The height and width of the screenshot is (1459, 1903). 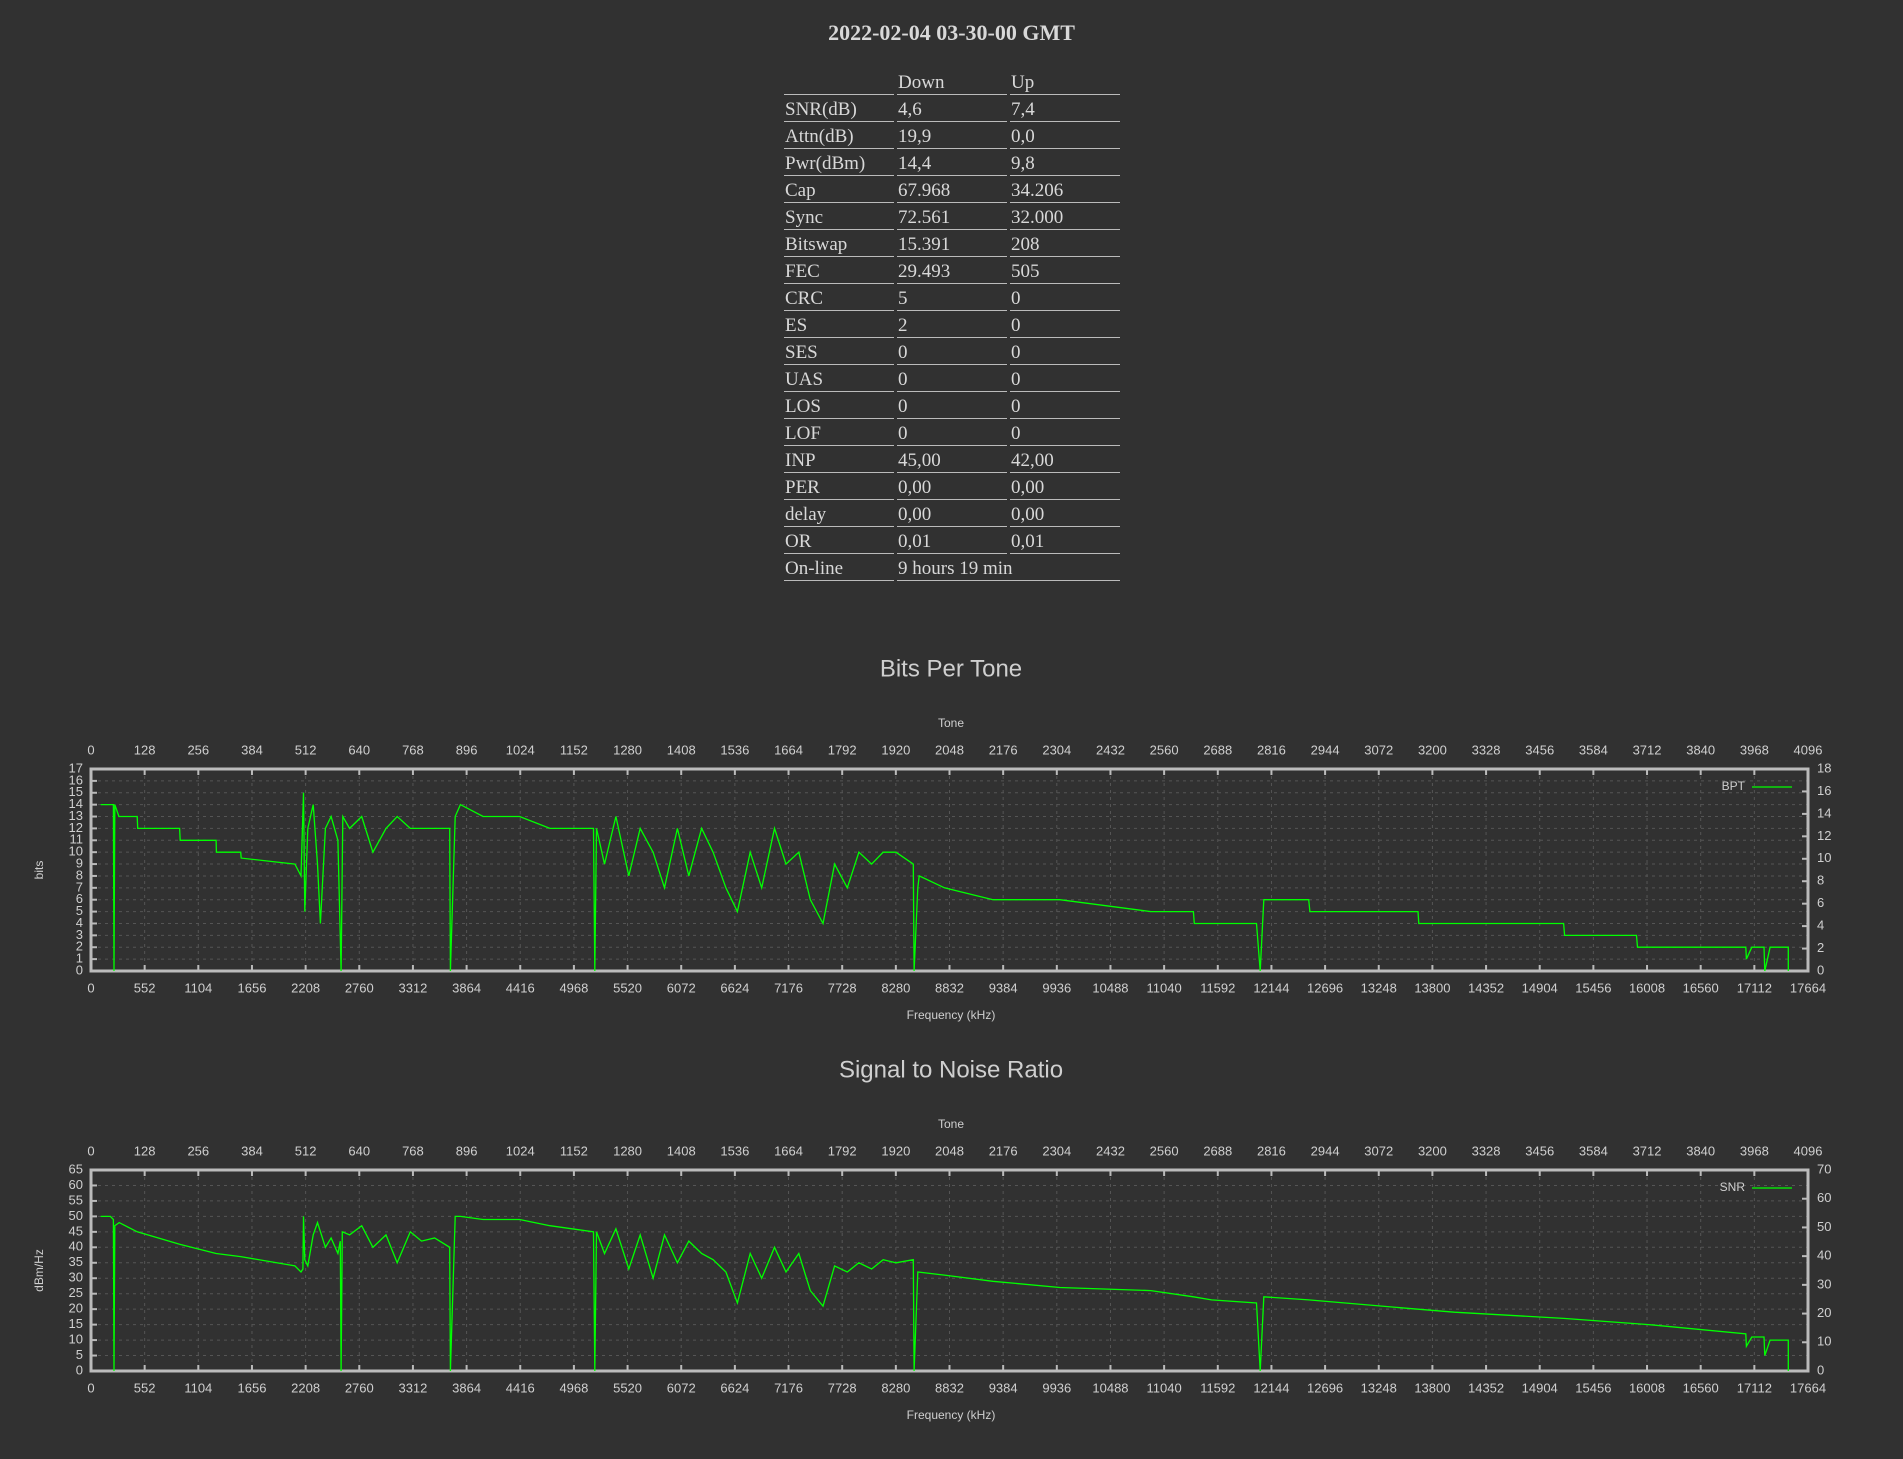 I want to click on row-value: 2, so click(x=952, y=324).